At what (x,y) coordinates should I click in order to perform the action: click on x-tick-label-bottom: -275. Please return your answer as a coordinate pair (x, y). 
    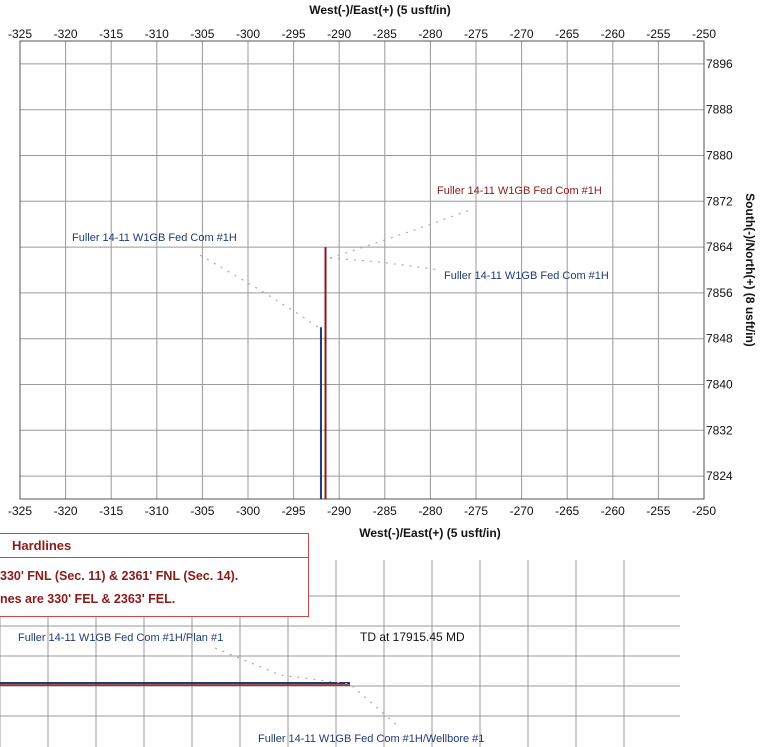
    Looking at the image, I should click on (476, 511).